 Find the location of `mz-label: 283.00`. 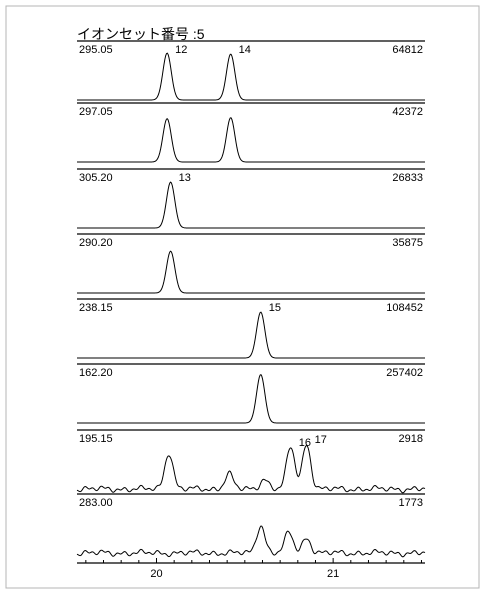

mz-label: 283.00 is located at coordinates (96, 503).